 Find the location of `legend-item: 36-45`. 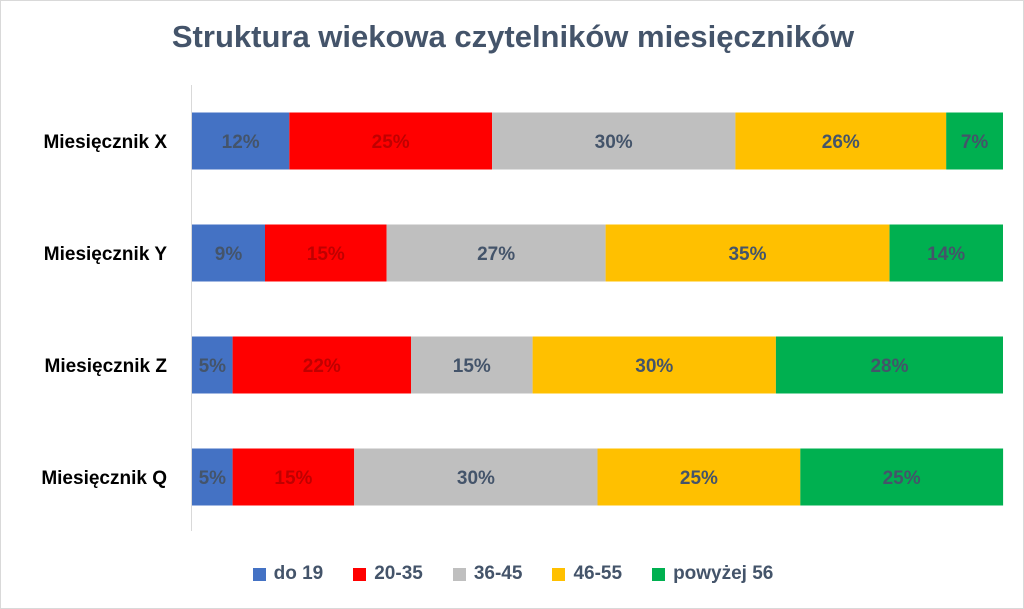

legend-item: 36-45 is located at coordinates (487, 574).